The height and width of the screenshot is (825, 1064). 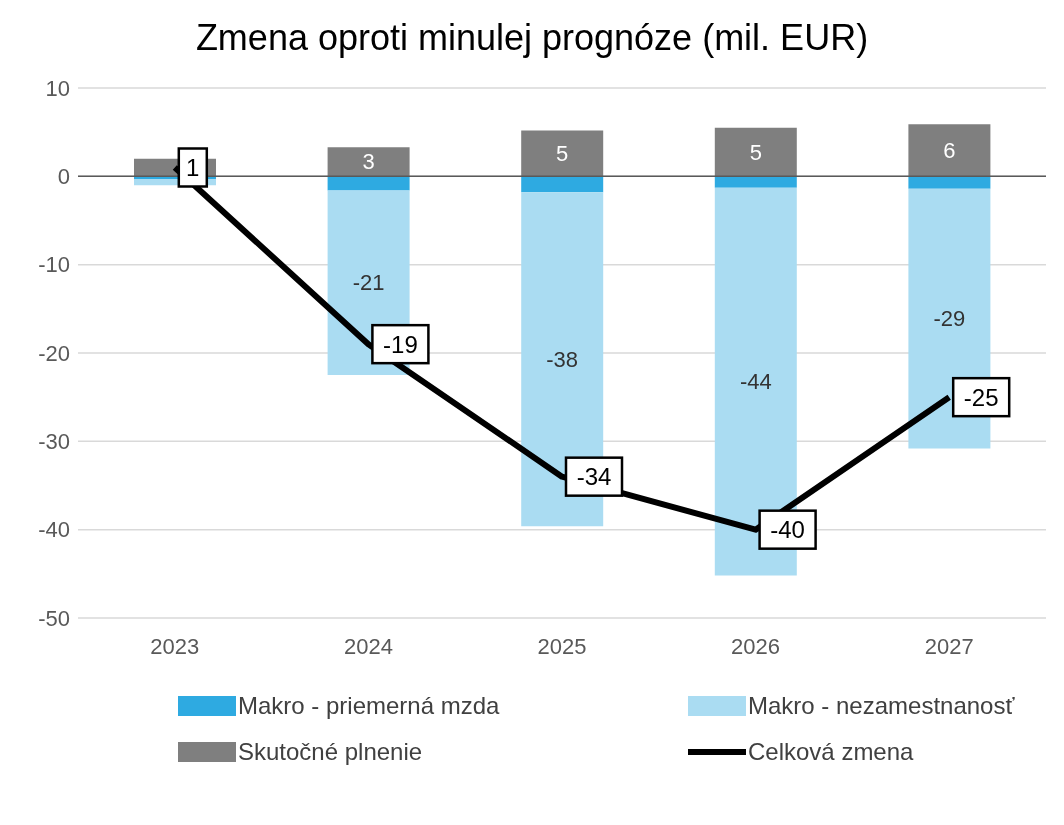 What do you see at coordinates (368, 646) in the screenshot?
I see `x-tick-label: 2024` at bounding box center [368, 646].